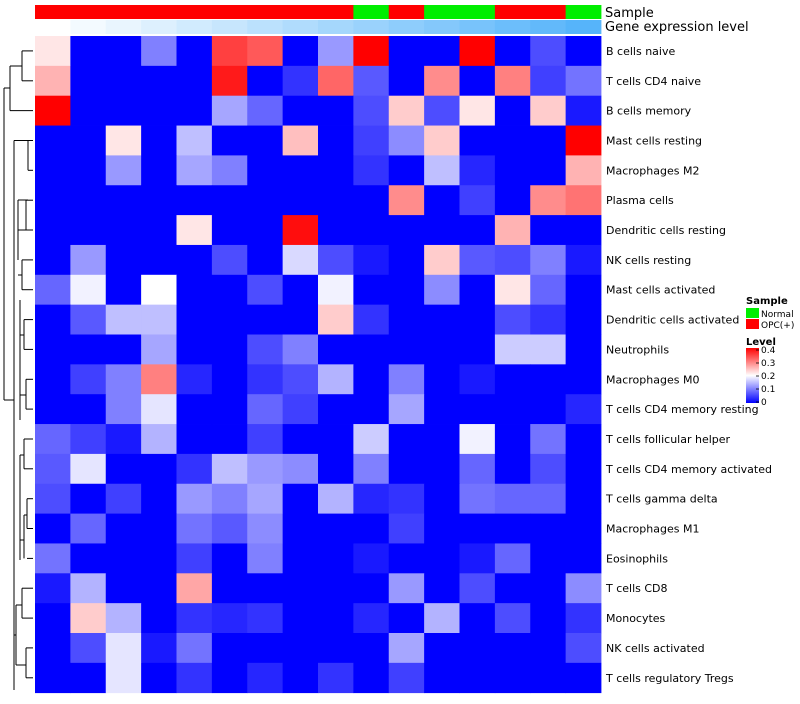  Describe the element at coordinates (640, 200) in the screenshot. I see `row-label: Plasma cells` at that location.